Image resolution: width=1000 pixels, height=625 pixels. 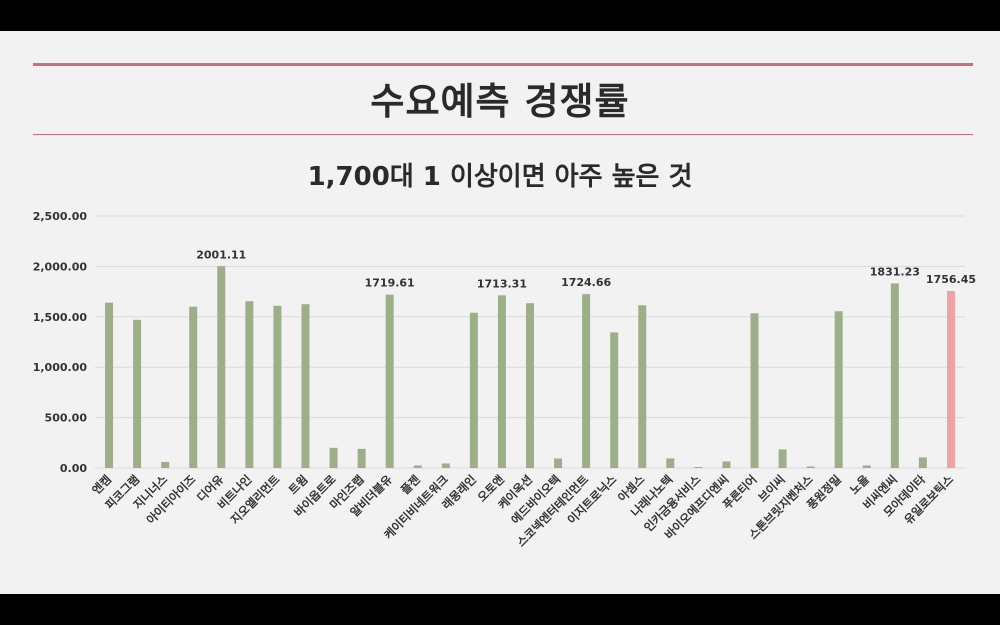 I want to click on data-label: 1831.23, so click(x=895, y=271).